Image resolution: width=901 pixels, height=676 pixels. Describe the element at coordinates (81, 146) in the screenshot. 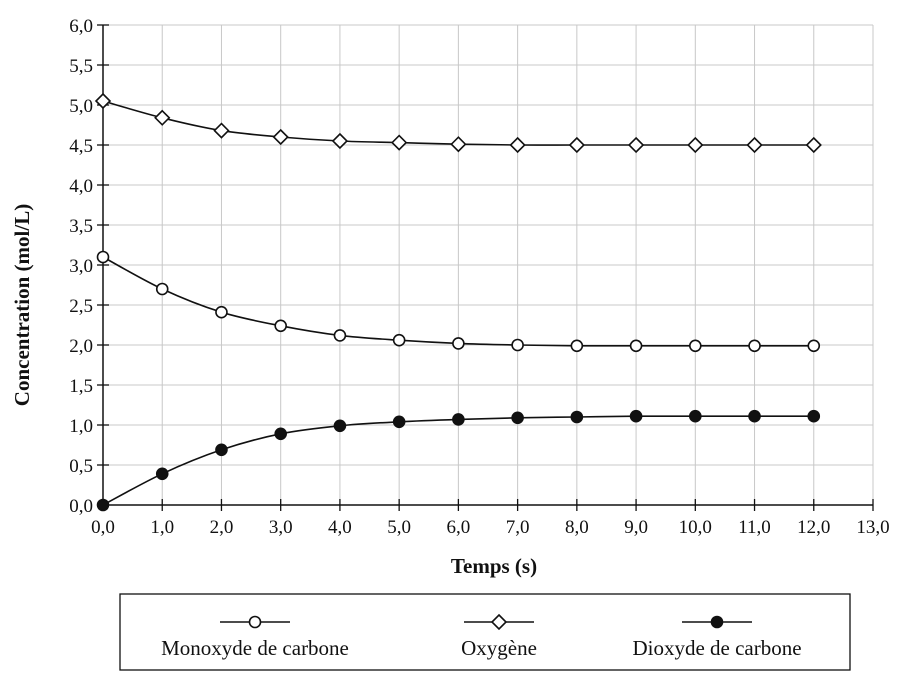

I see `y-tick-label: 4,5` at that location.